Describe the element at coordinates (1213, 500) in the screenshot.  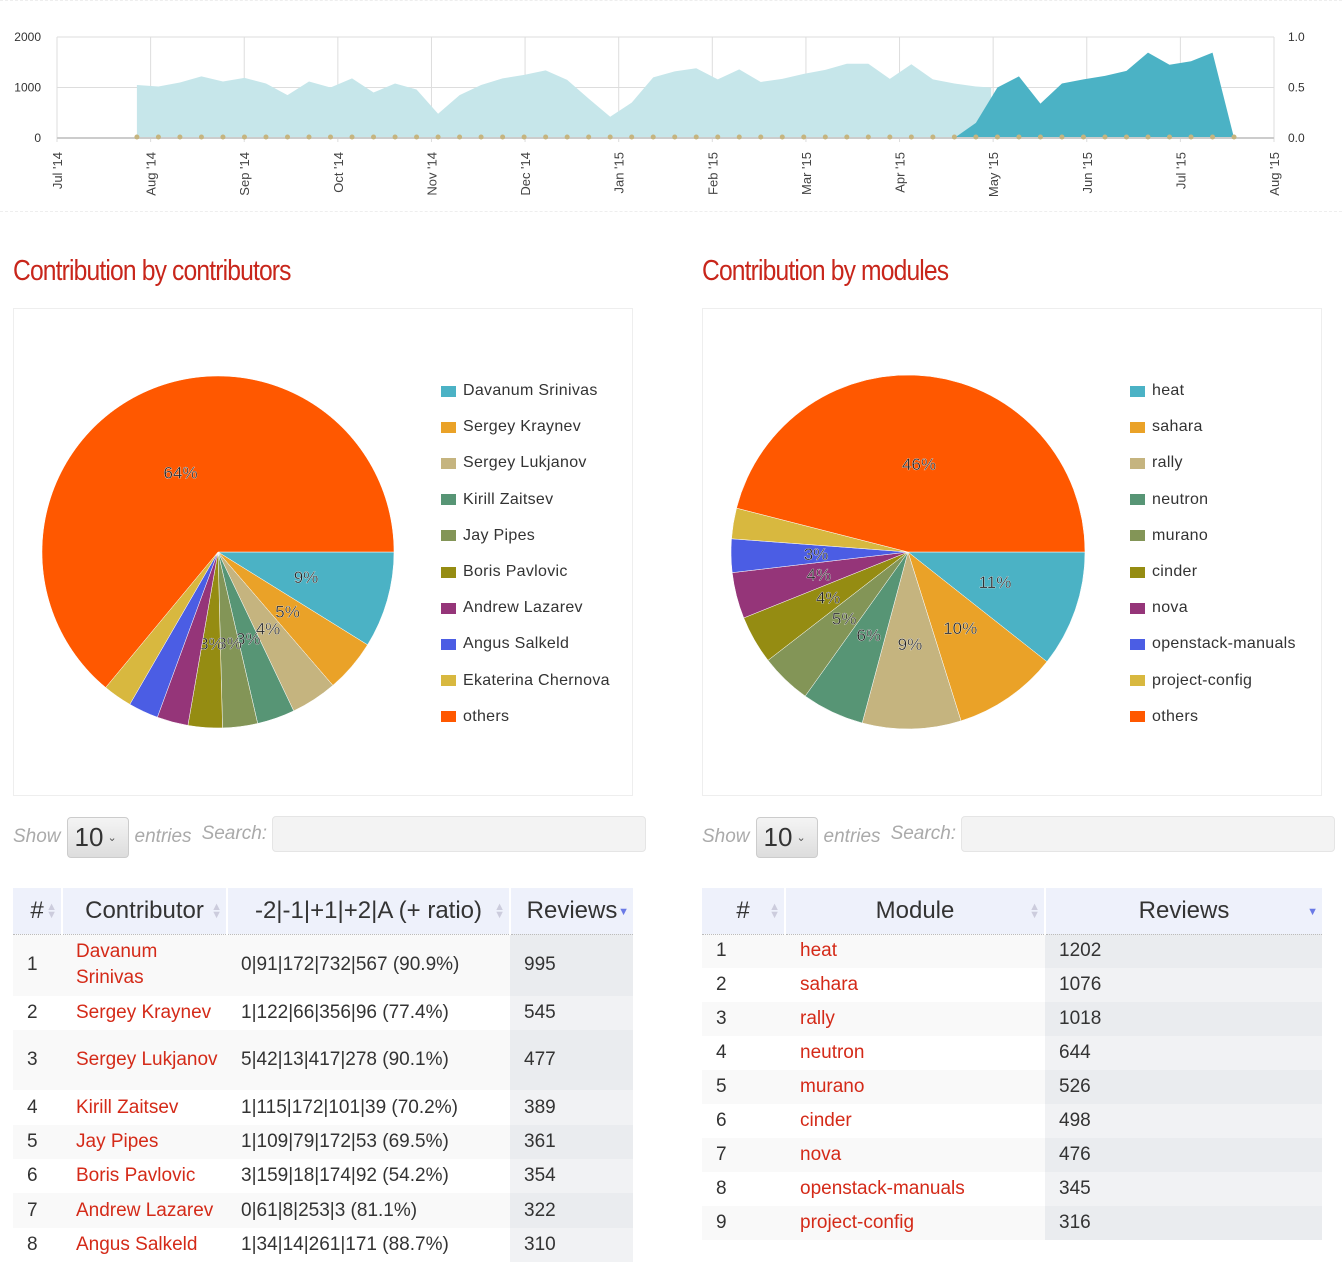
I see `legend-item: neutron` at that location.